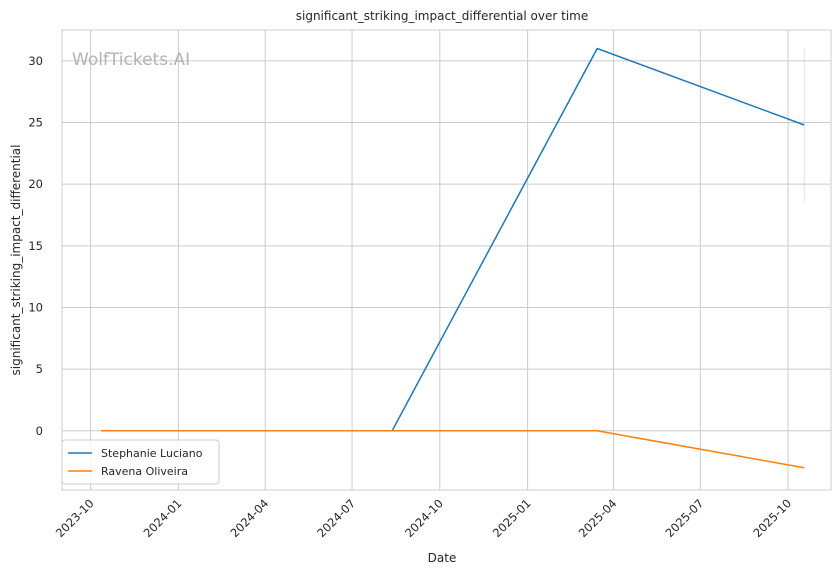  What do you see at coordinates (35, 307) in the screenshot?
I see `y-tick-label: 10` at bounding box center [35, 307].